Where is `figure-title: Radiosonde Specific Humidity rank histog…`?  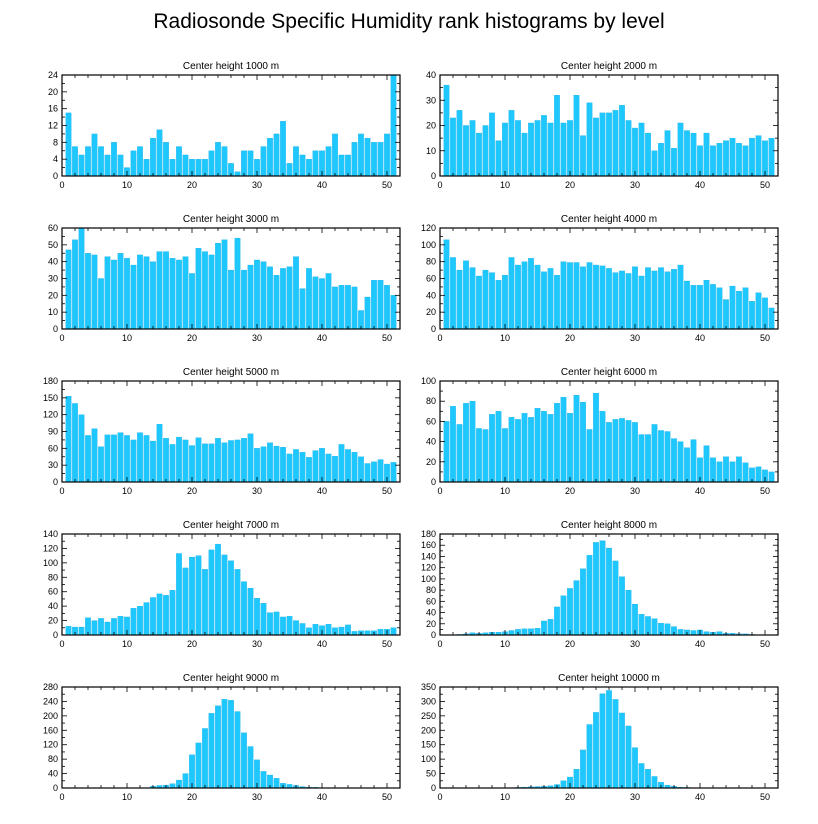
figure-title: Radiosonde Specific Humidity rank histog… is located at coordinates (408, 21).